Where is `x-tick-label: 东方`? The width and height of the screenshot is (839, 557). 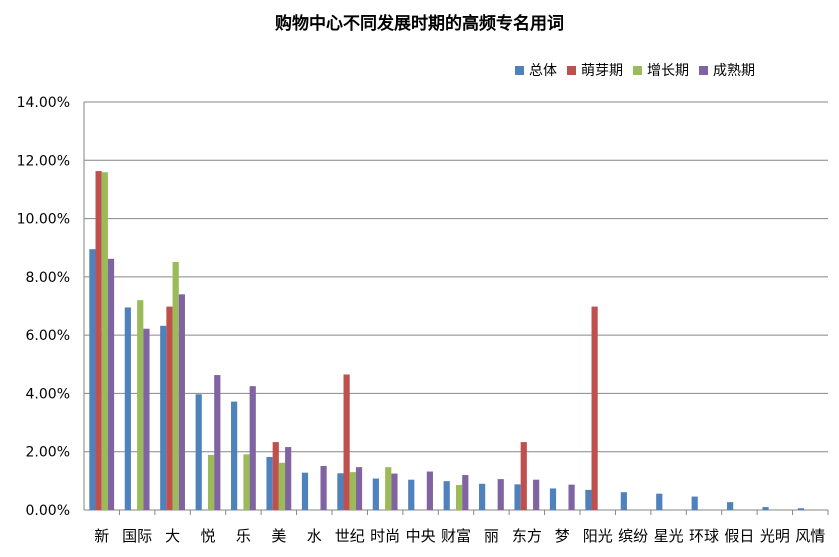 x-tick-label: 东方 is located at coordinates (527, 536).